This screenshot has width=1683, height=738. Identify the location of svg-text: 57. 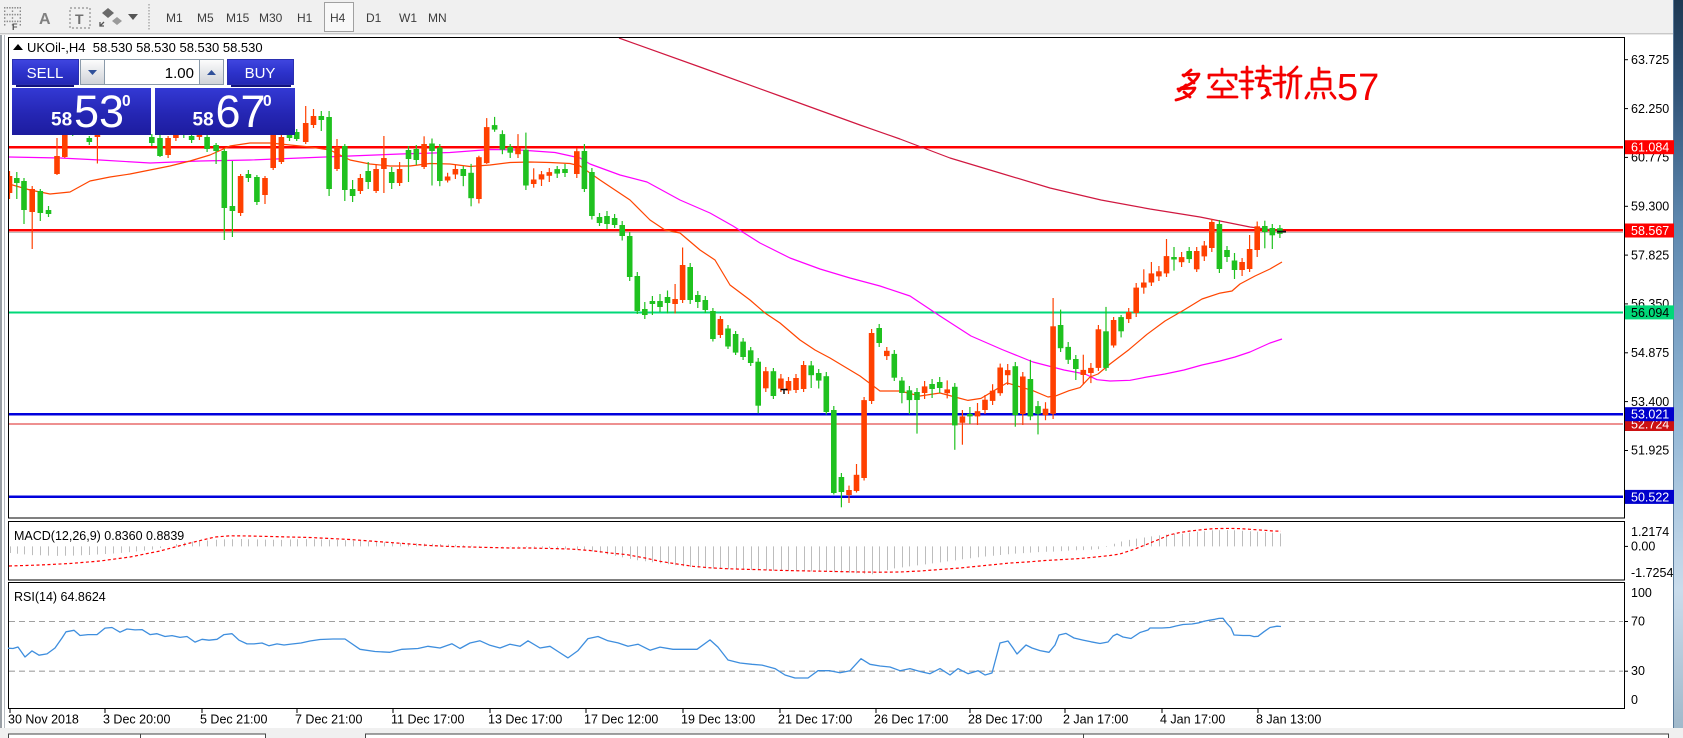
(1358, 88).